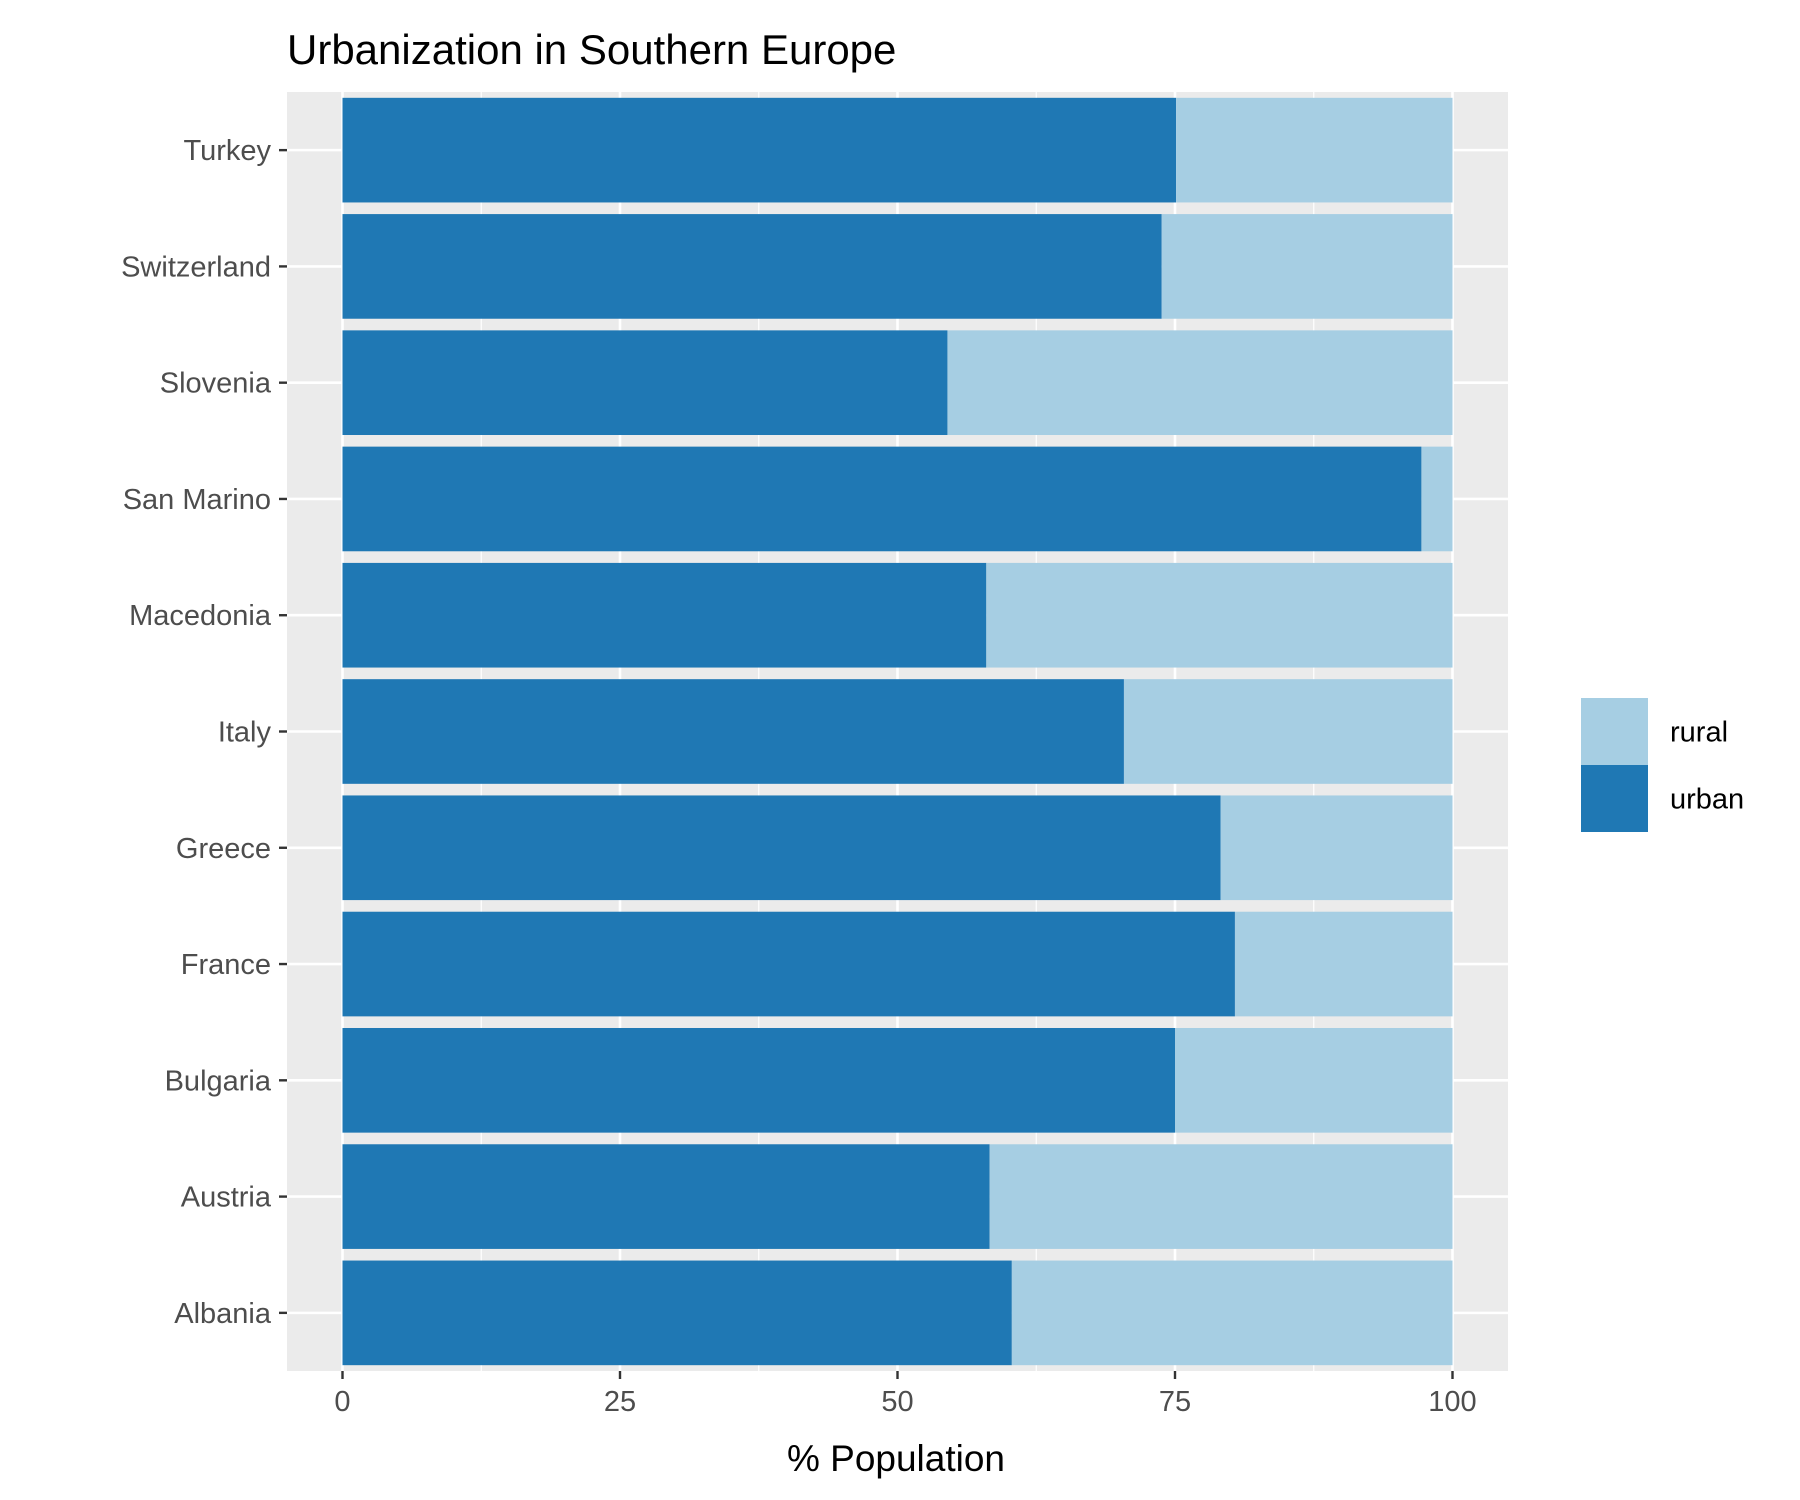  I want to click on y-tick-label: Switzerland, so click(196, 267).